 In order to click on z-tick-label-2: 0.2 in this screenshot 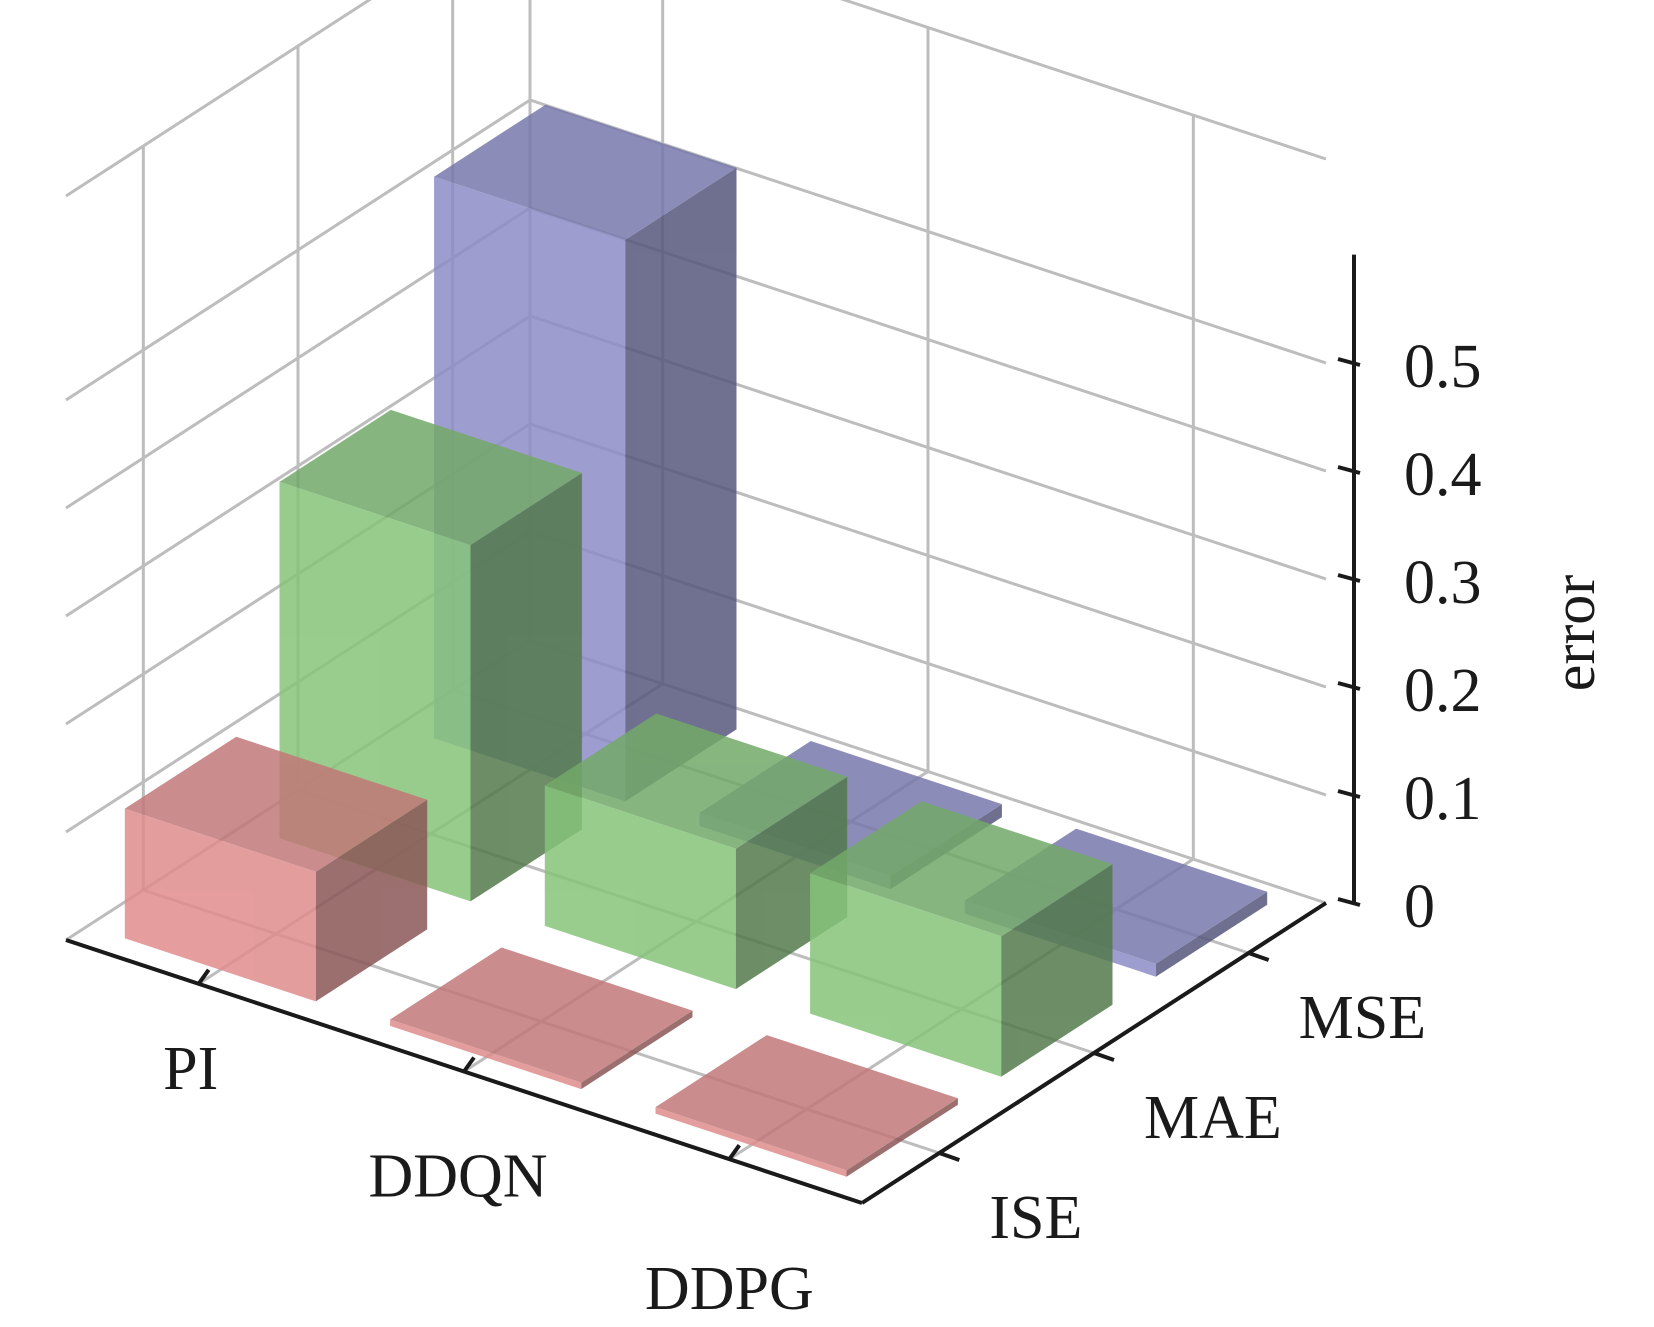, I will do `click(1443, 691)`.